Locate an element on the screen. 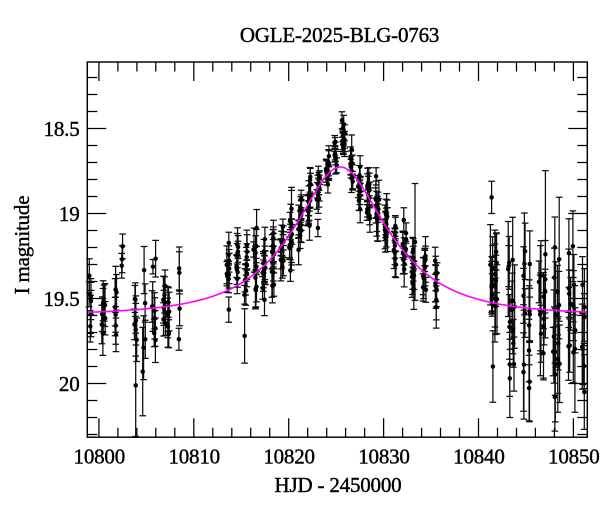  svg-text: 18.5 is located at coordinates (62, 129).